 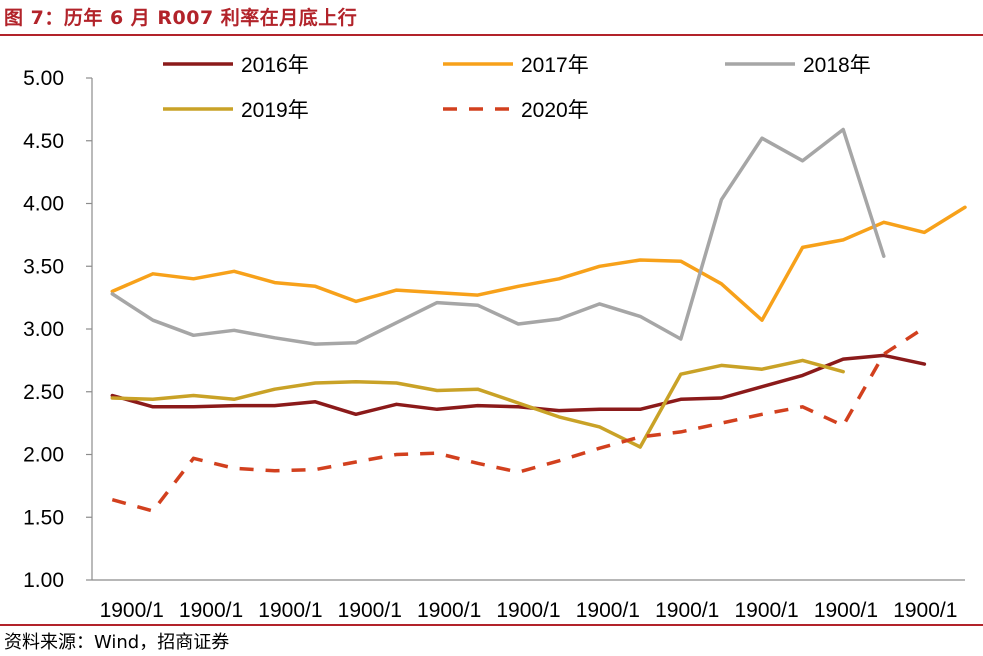 I want to click on y-tick-label: 4.50, so click(x=43, y=141).